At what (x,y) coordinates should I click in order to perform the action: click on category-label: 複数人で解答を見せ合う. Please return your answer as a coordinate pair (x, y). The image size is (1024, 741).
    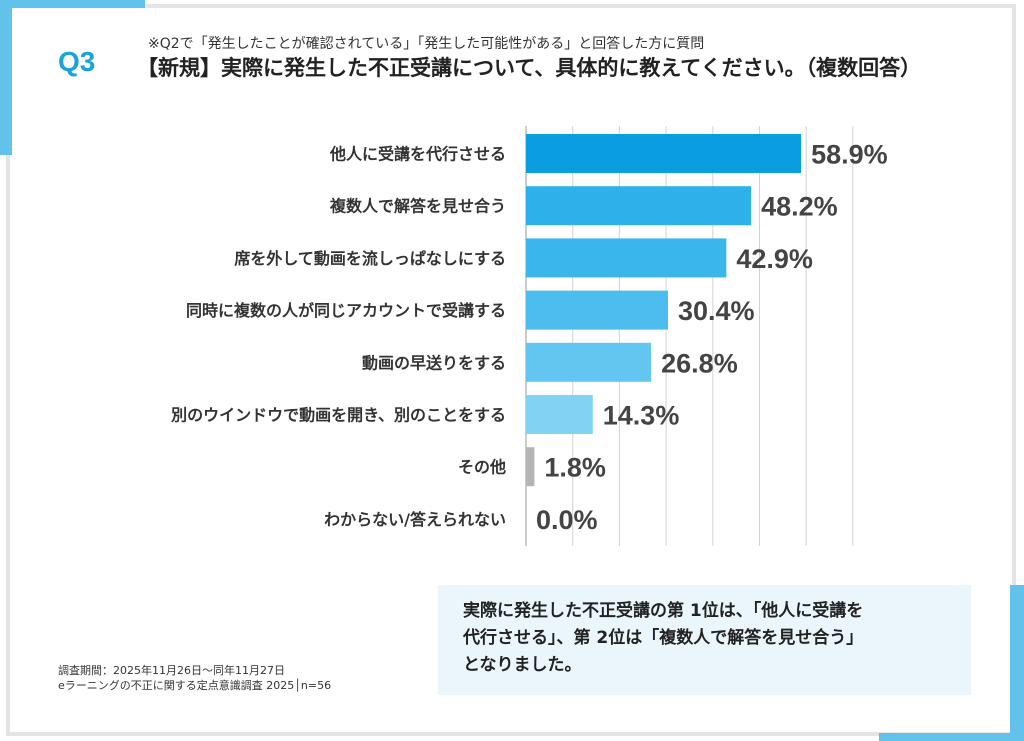
    Looking at the image, I should click on (417, 206).